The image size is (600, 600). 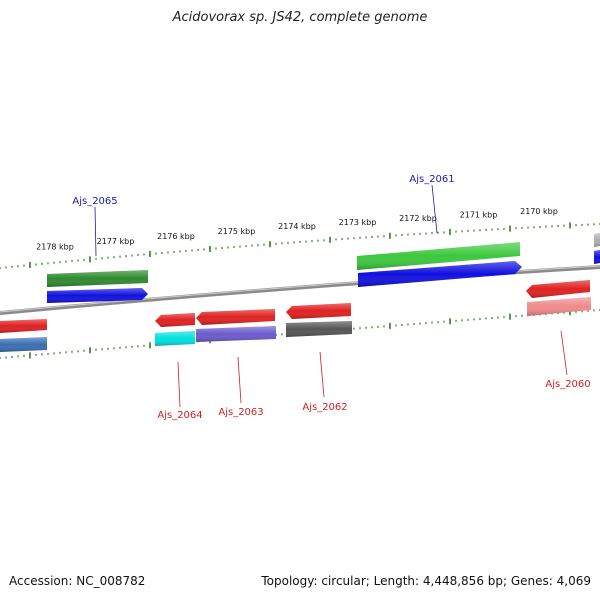 What do you see at coordinates (239, 380) in the screenshot?
I see `callout-line-ajs-2063` at bounding box center [239, 380].